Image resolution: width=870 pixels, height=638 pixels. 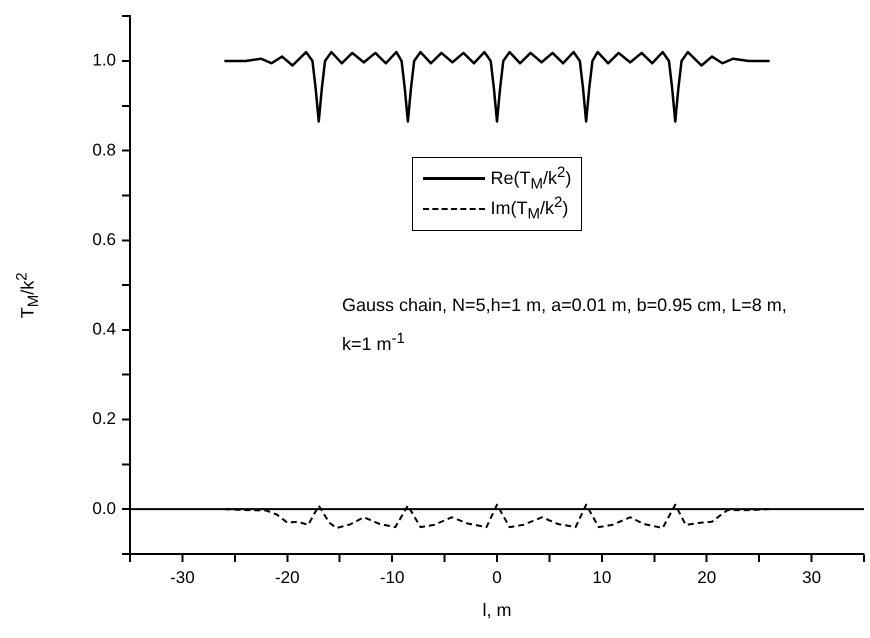 What do you see at coordinates (392, 577) in the screenshot?
I see `x-tick-label: -10` at bounding box center [392, 577].